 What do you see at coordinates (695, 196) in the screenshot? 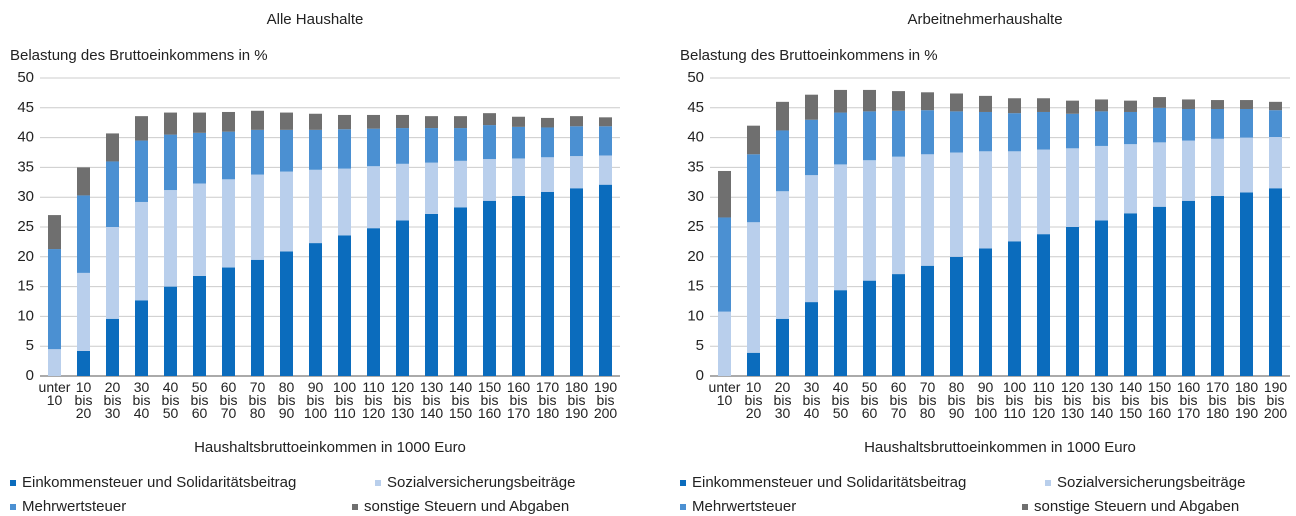
I see `y-tick-label: 30` at bounding box center [695, 196].